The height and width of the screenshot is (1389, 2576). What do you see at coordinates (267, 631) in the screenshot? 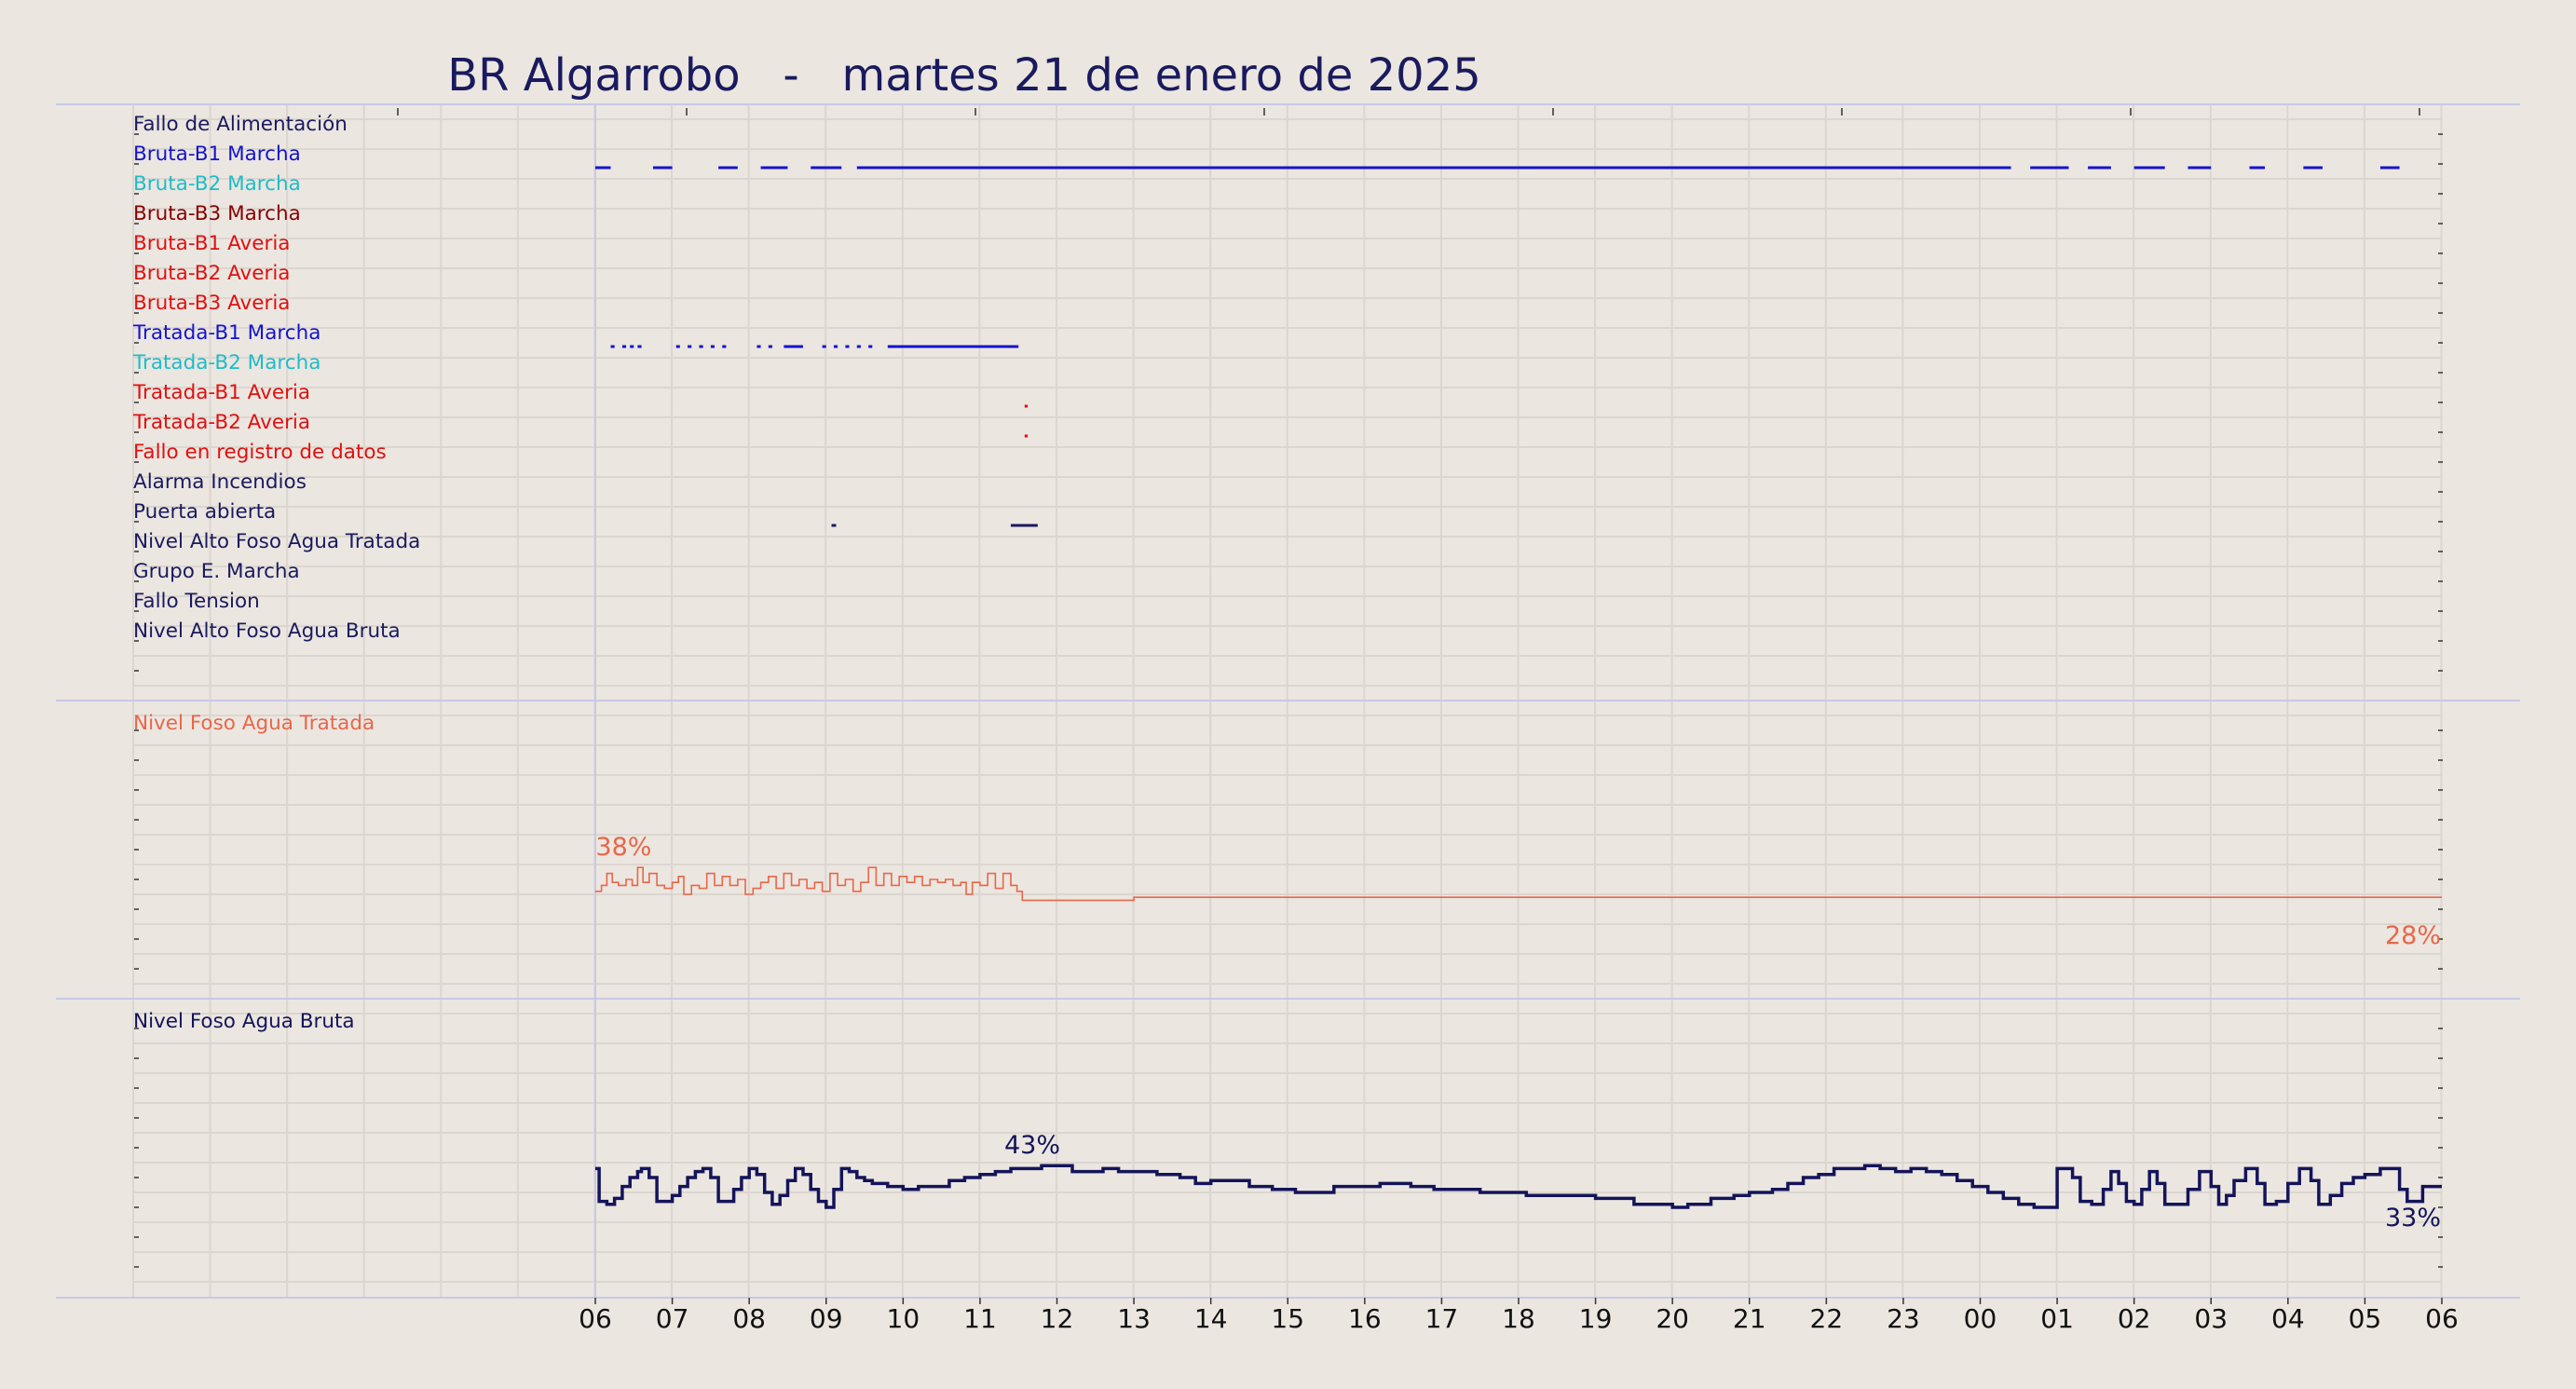
I see `signal-label: Nivel Alto Foso Agua Bruta` at bounding box center [267, 631].